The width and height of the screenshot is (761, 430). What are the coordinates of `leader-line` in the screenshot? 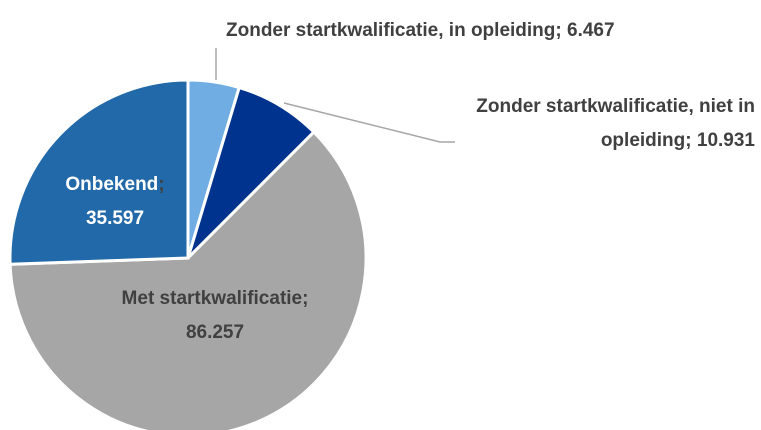 It's located at (369, 122).